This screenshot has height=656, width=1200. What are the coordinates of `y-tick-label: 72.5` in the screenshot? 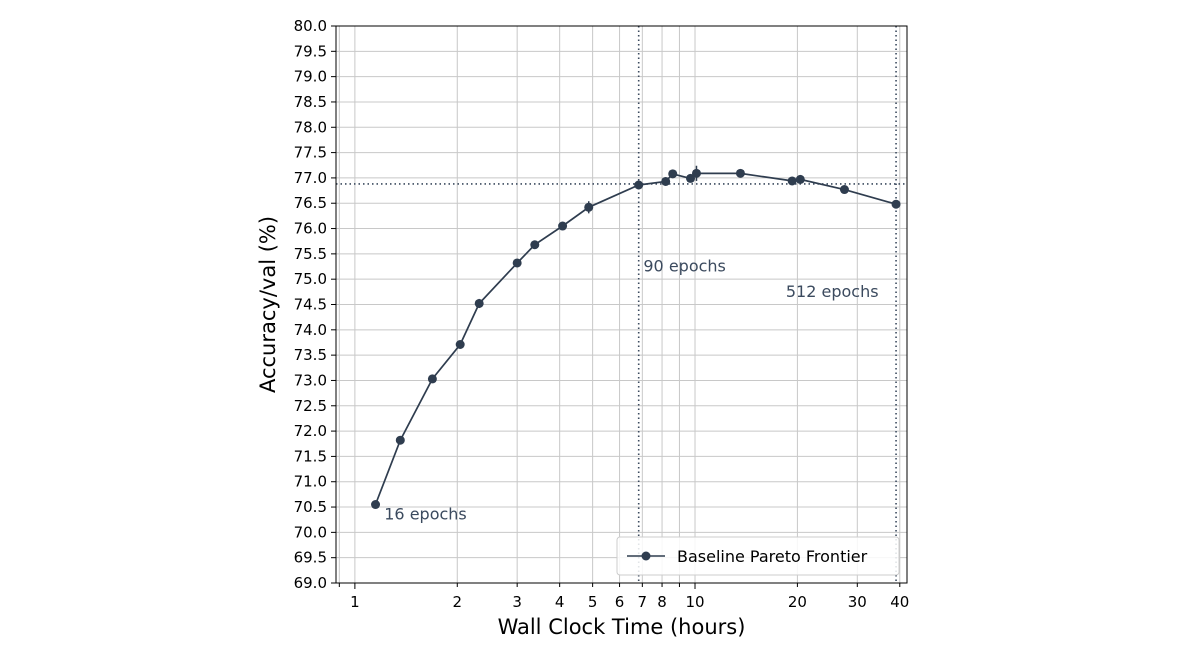 It's located at (310, 406).